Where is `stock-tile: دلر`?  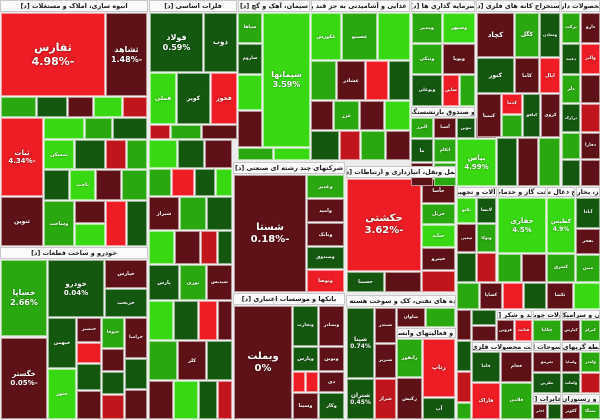
stock-tile: دلر is located at coordinates (571, 89).